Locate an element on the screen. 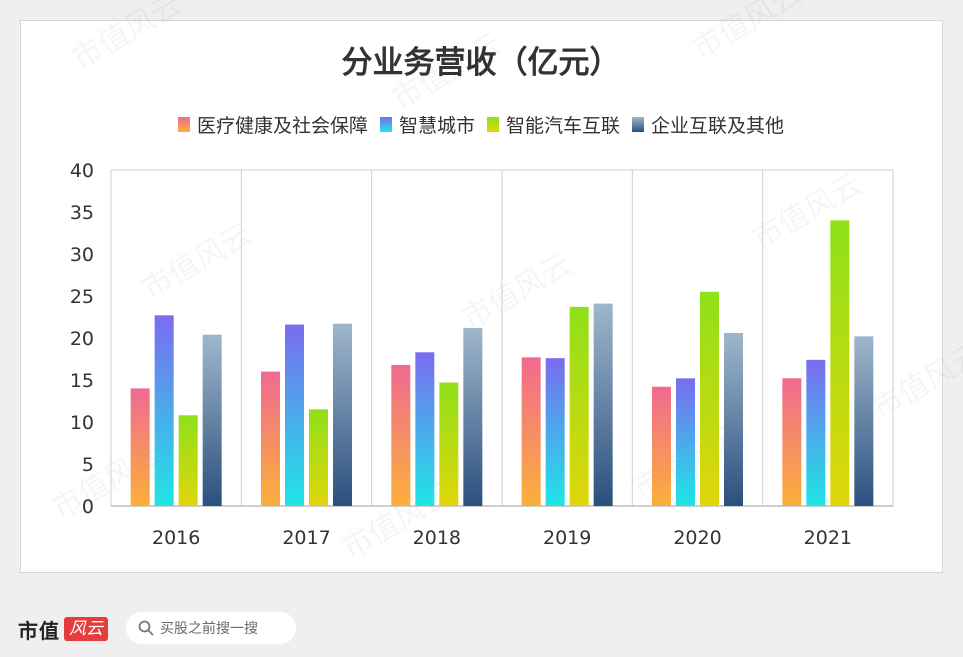 The width and height of the screenshot is (963, 657). x-tick-label: 2021 is located at coordinates (828, 538).